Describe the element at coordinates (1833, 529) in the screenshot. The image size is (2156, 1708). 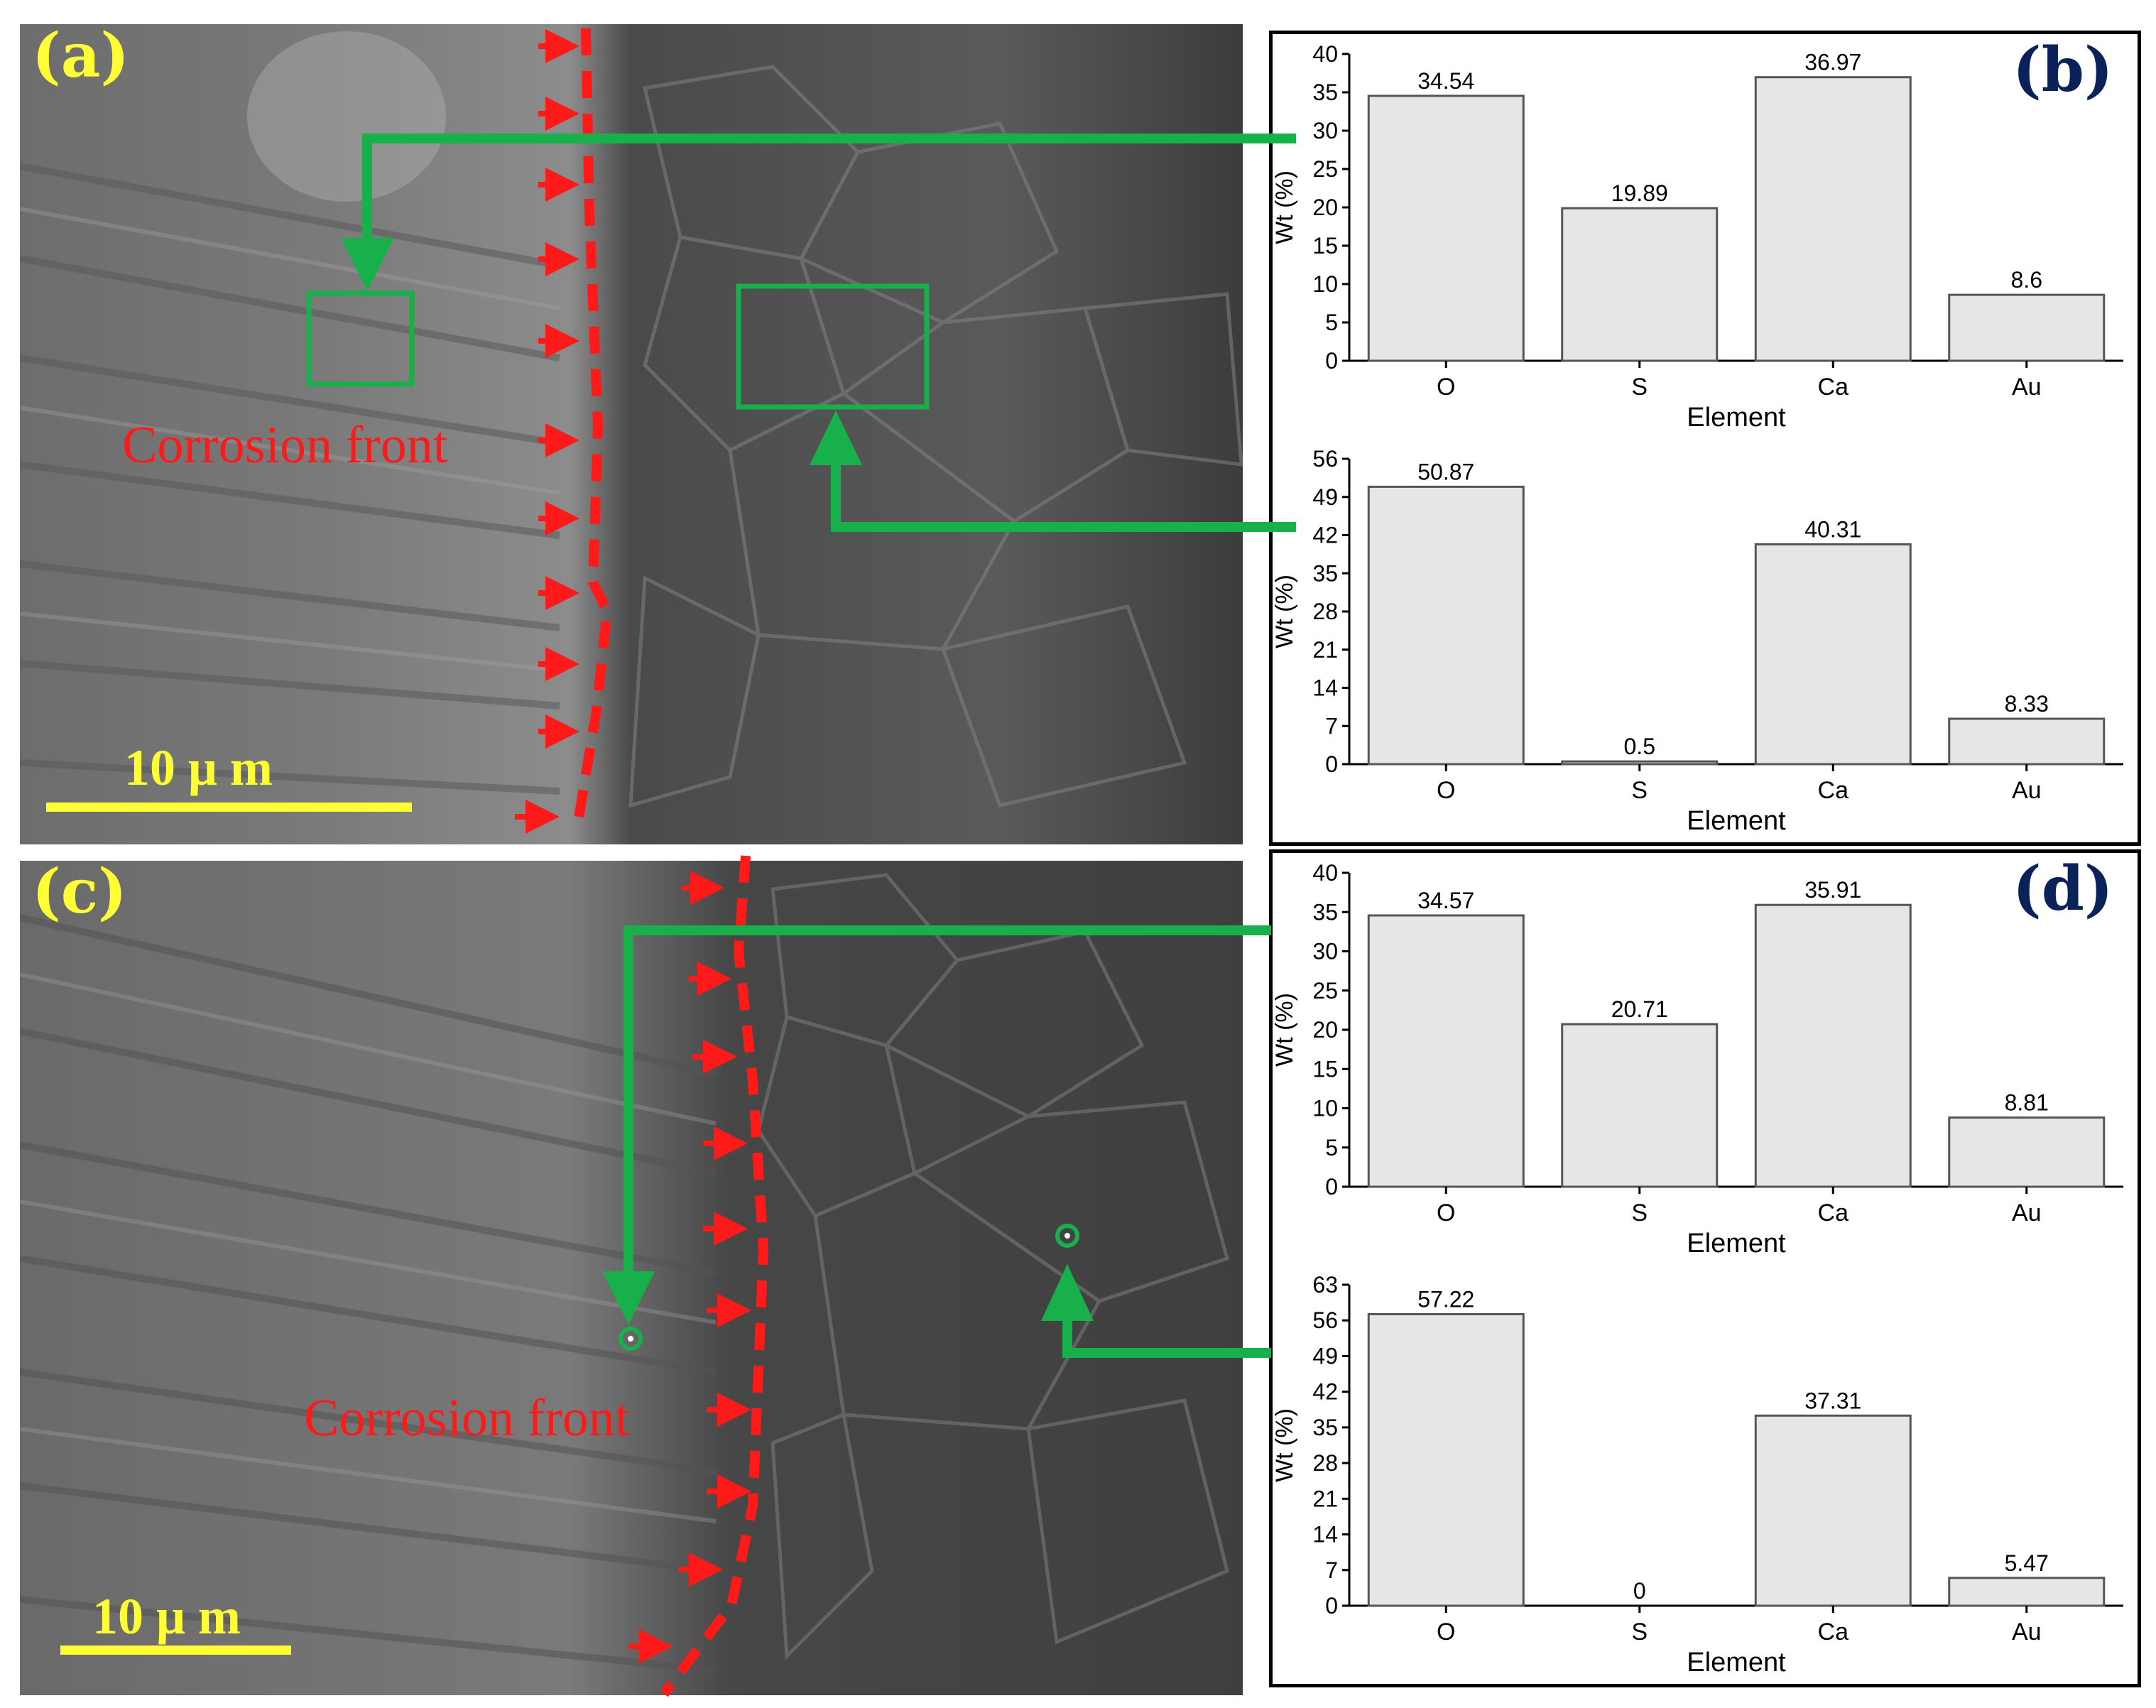
I see `data-label: 40.31` at that location.